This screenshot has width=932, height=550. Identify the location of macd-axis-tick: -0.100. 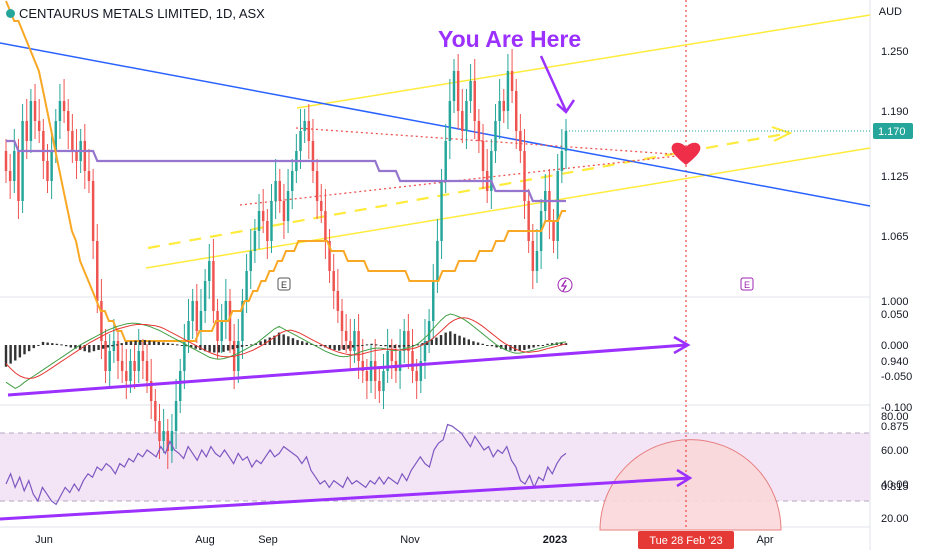
(896, 408).